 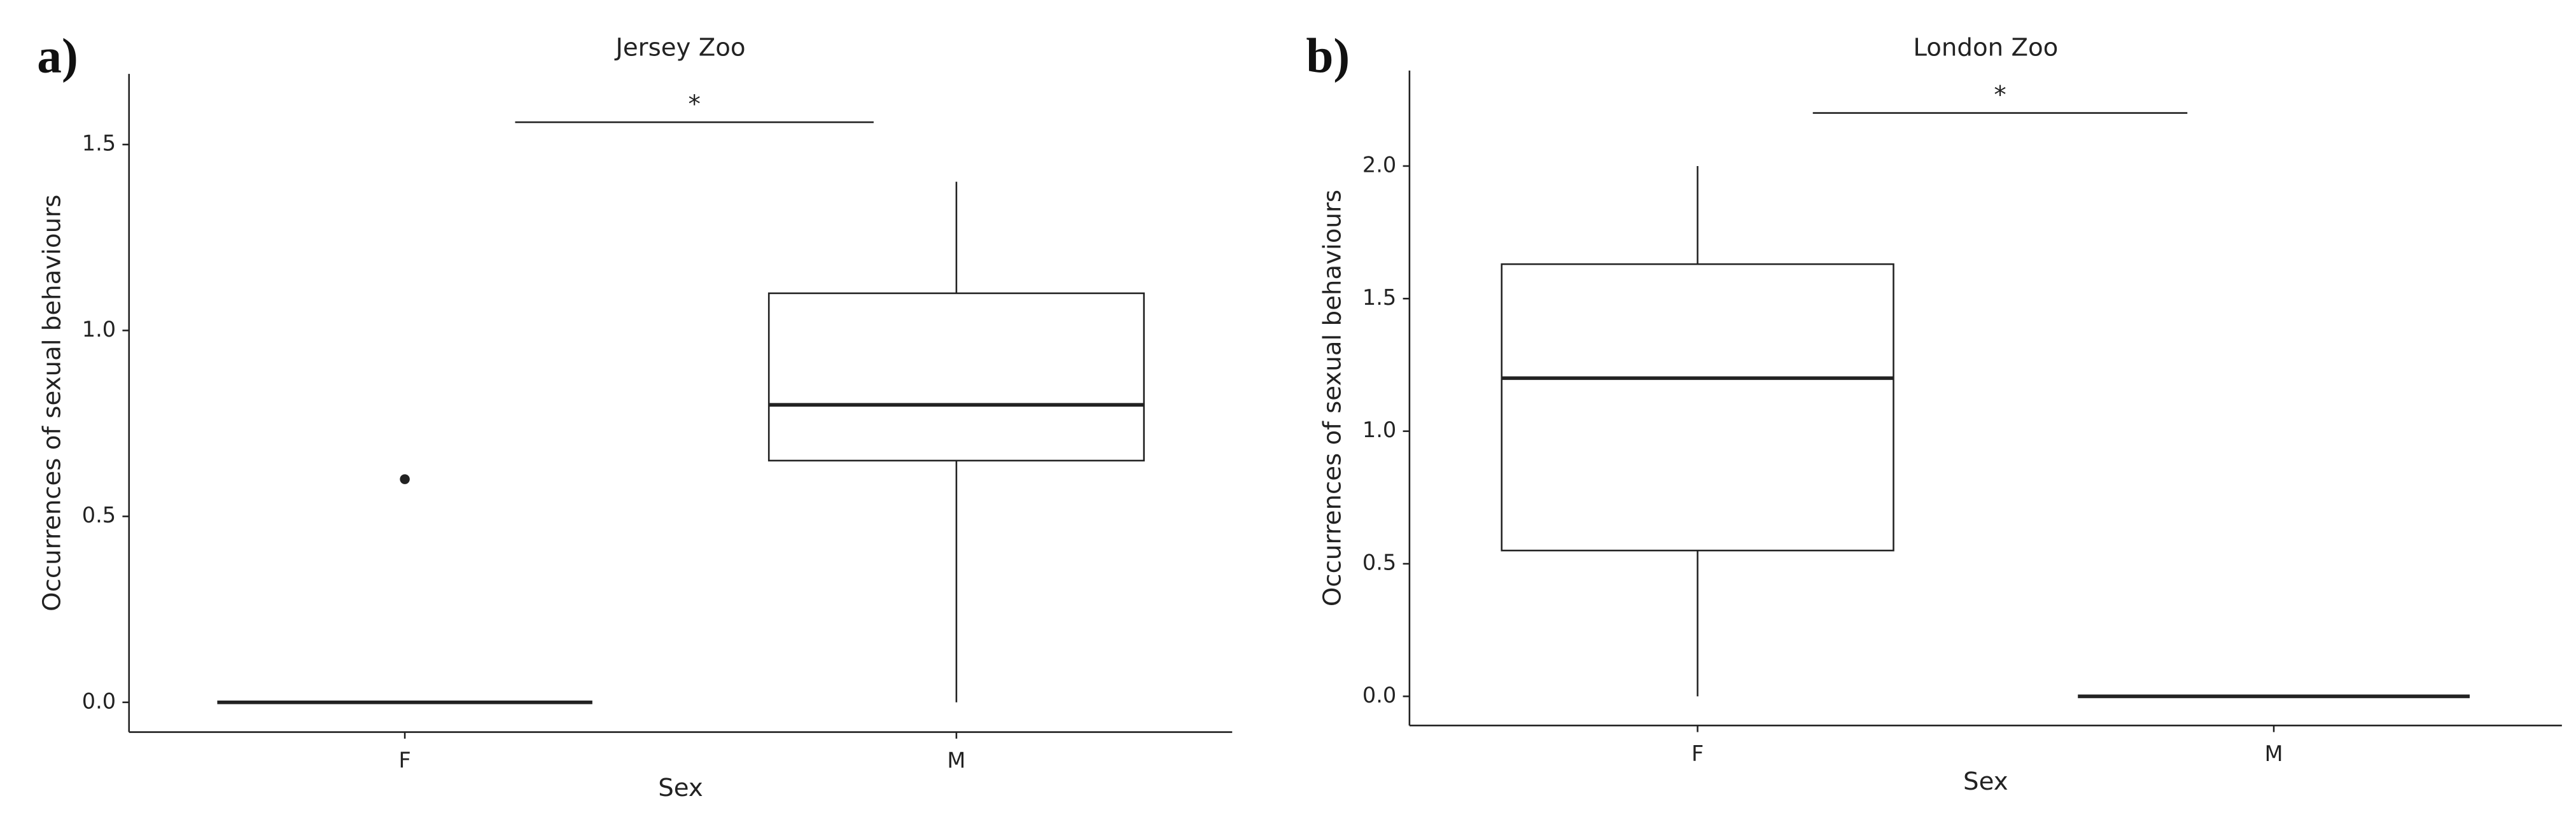 What do you see at coordinates (679, 48) in the screenshot?
I see `chart-title: Jersey Zoo` at bounding box center [679, 48].